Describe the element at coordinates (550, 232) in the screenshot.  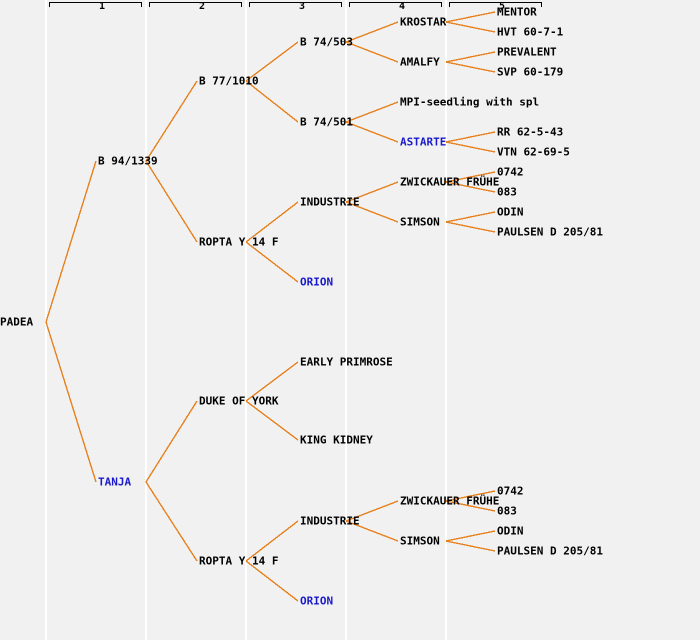
I see `node-label-paulsen-d-205-81-top: PAULSEN D 205/81` at that location.